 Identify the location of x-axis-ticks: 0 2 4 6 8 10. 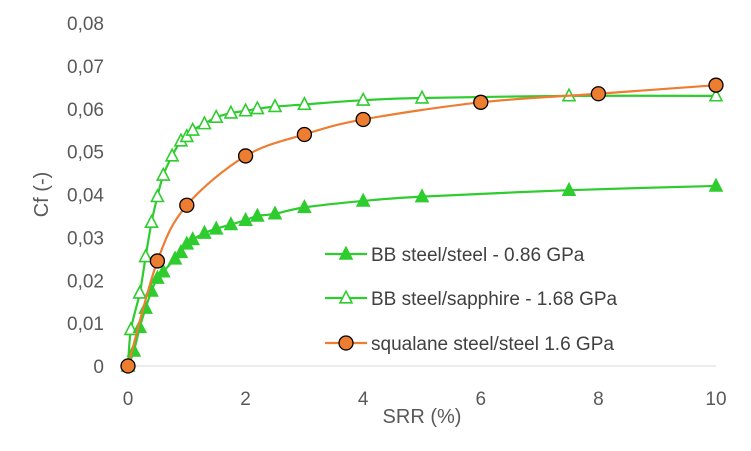
(425, 399).